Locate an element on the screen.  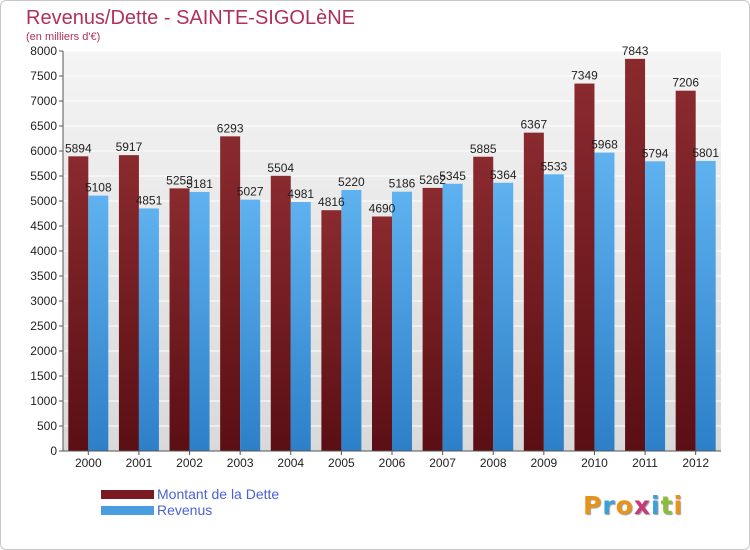
logo-letter: o is located at coordinates (624, 505).